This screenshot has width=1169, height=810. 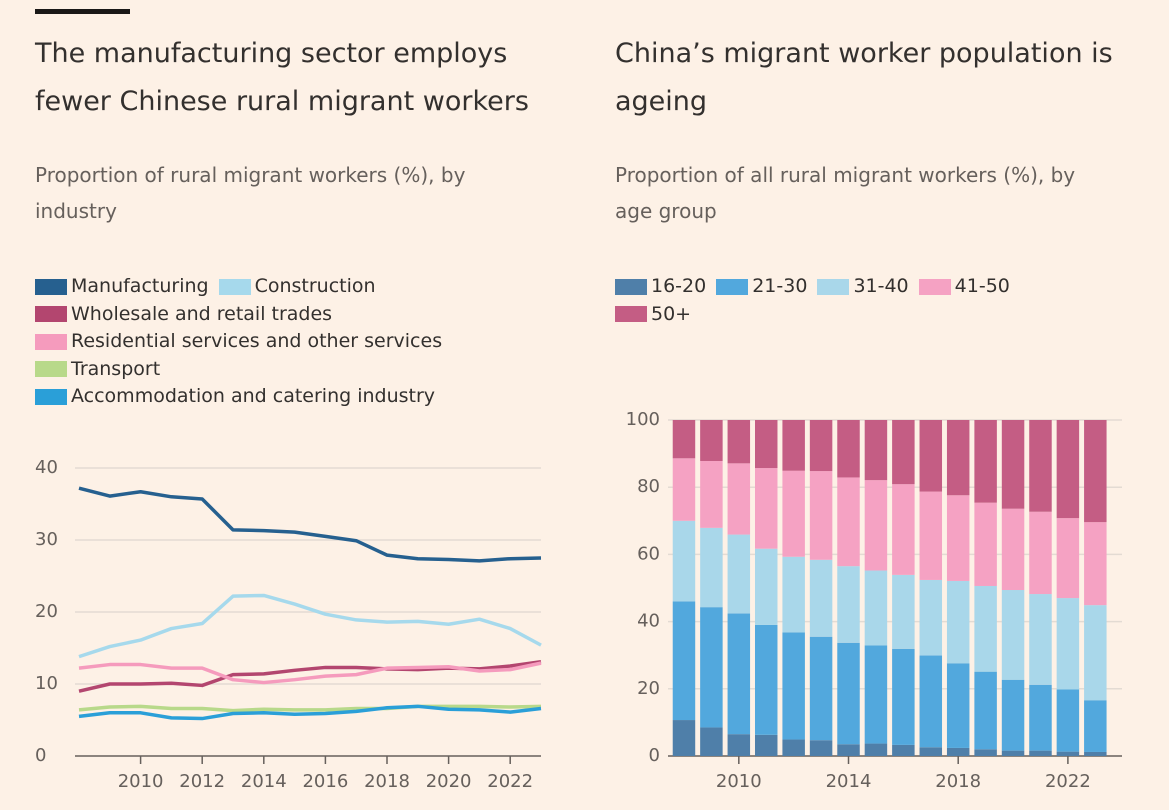 I want to click on legend-item: Transport, so click(x=97, y=370).